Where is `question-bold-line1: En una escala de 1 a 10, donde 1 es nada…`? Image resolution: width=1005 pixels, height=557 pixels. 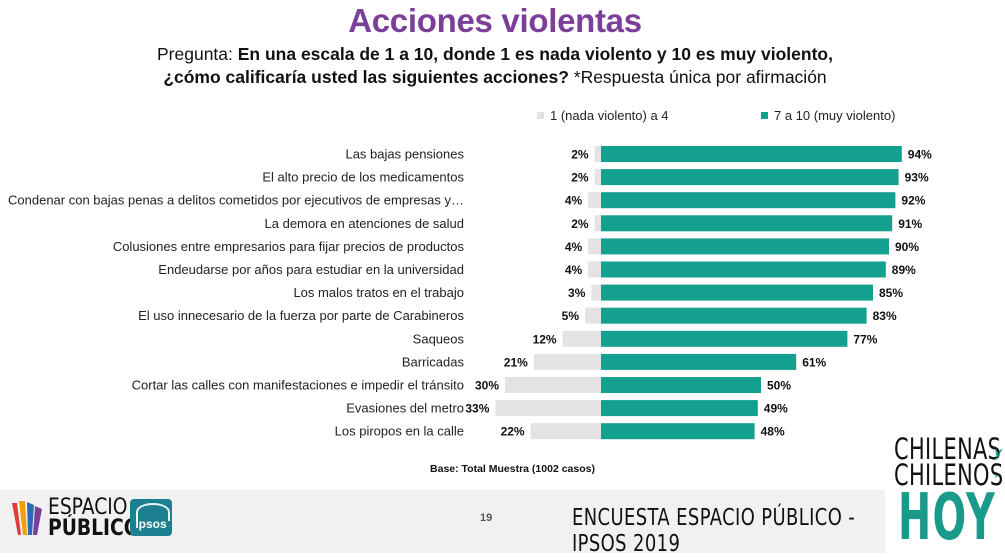 question-bold-line1: En una escala de 1 a 10, donde 1 es nada… is located at coordinates (535, 54).